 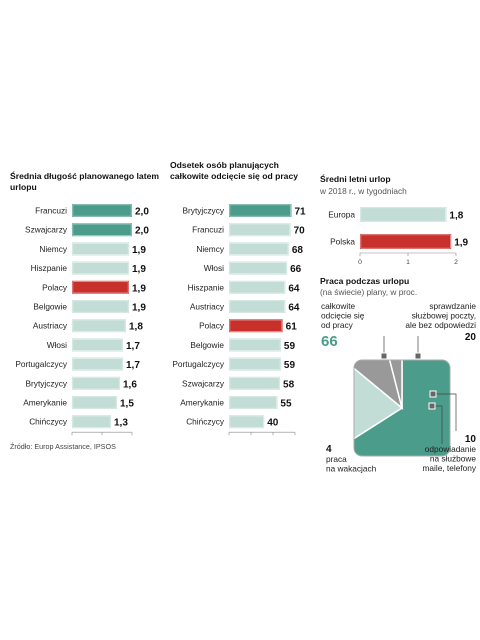 What do you see at coordinates (445, 412) in the screenshot?
I see `leader-line` at bounding box center [445, 412].